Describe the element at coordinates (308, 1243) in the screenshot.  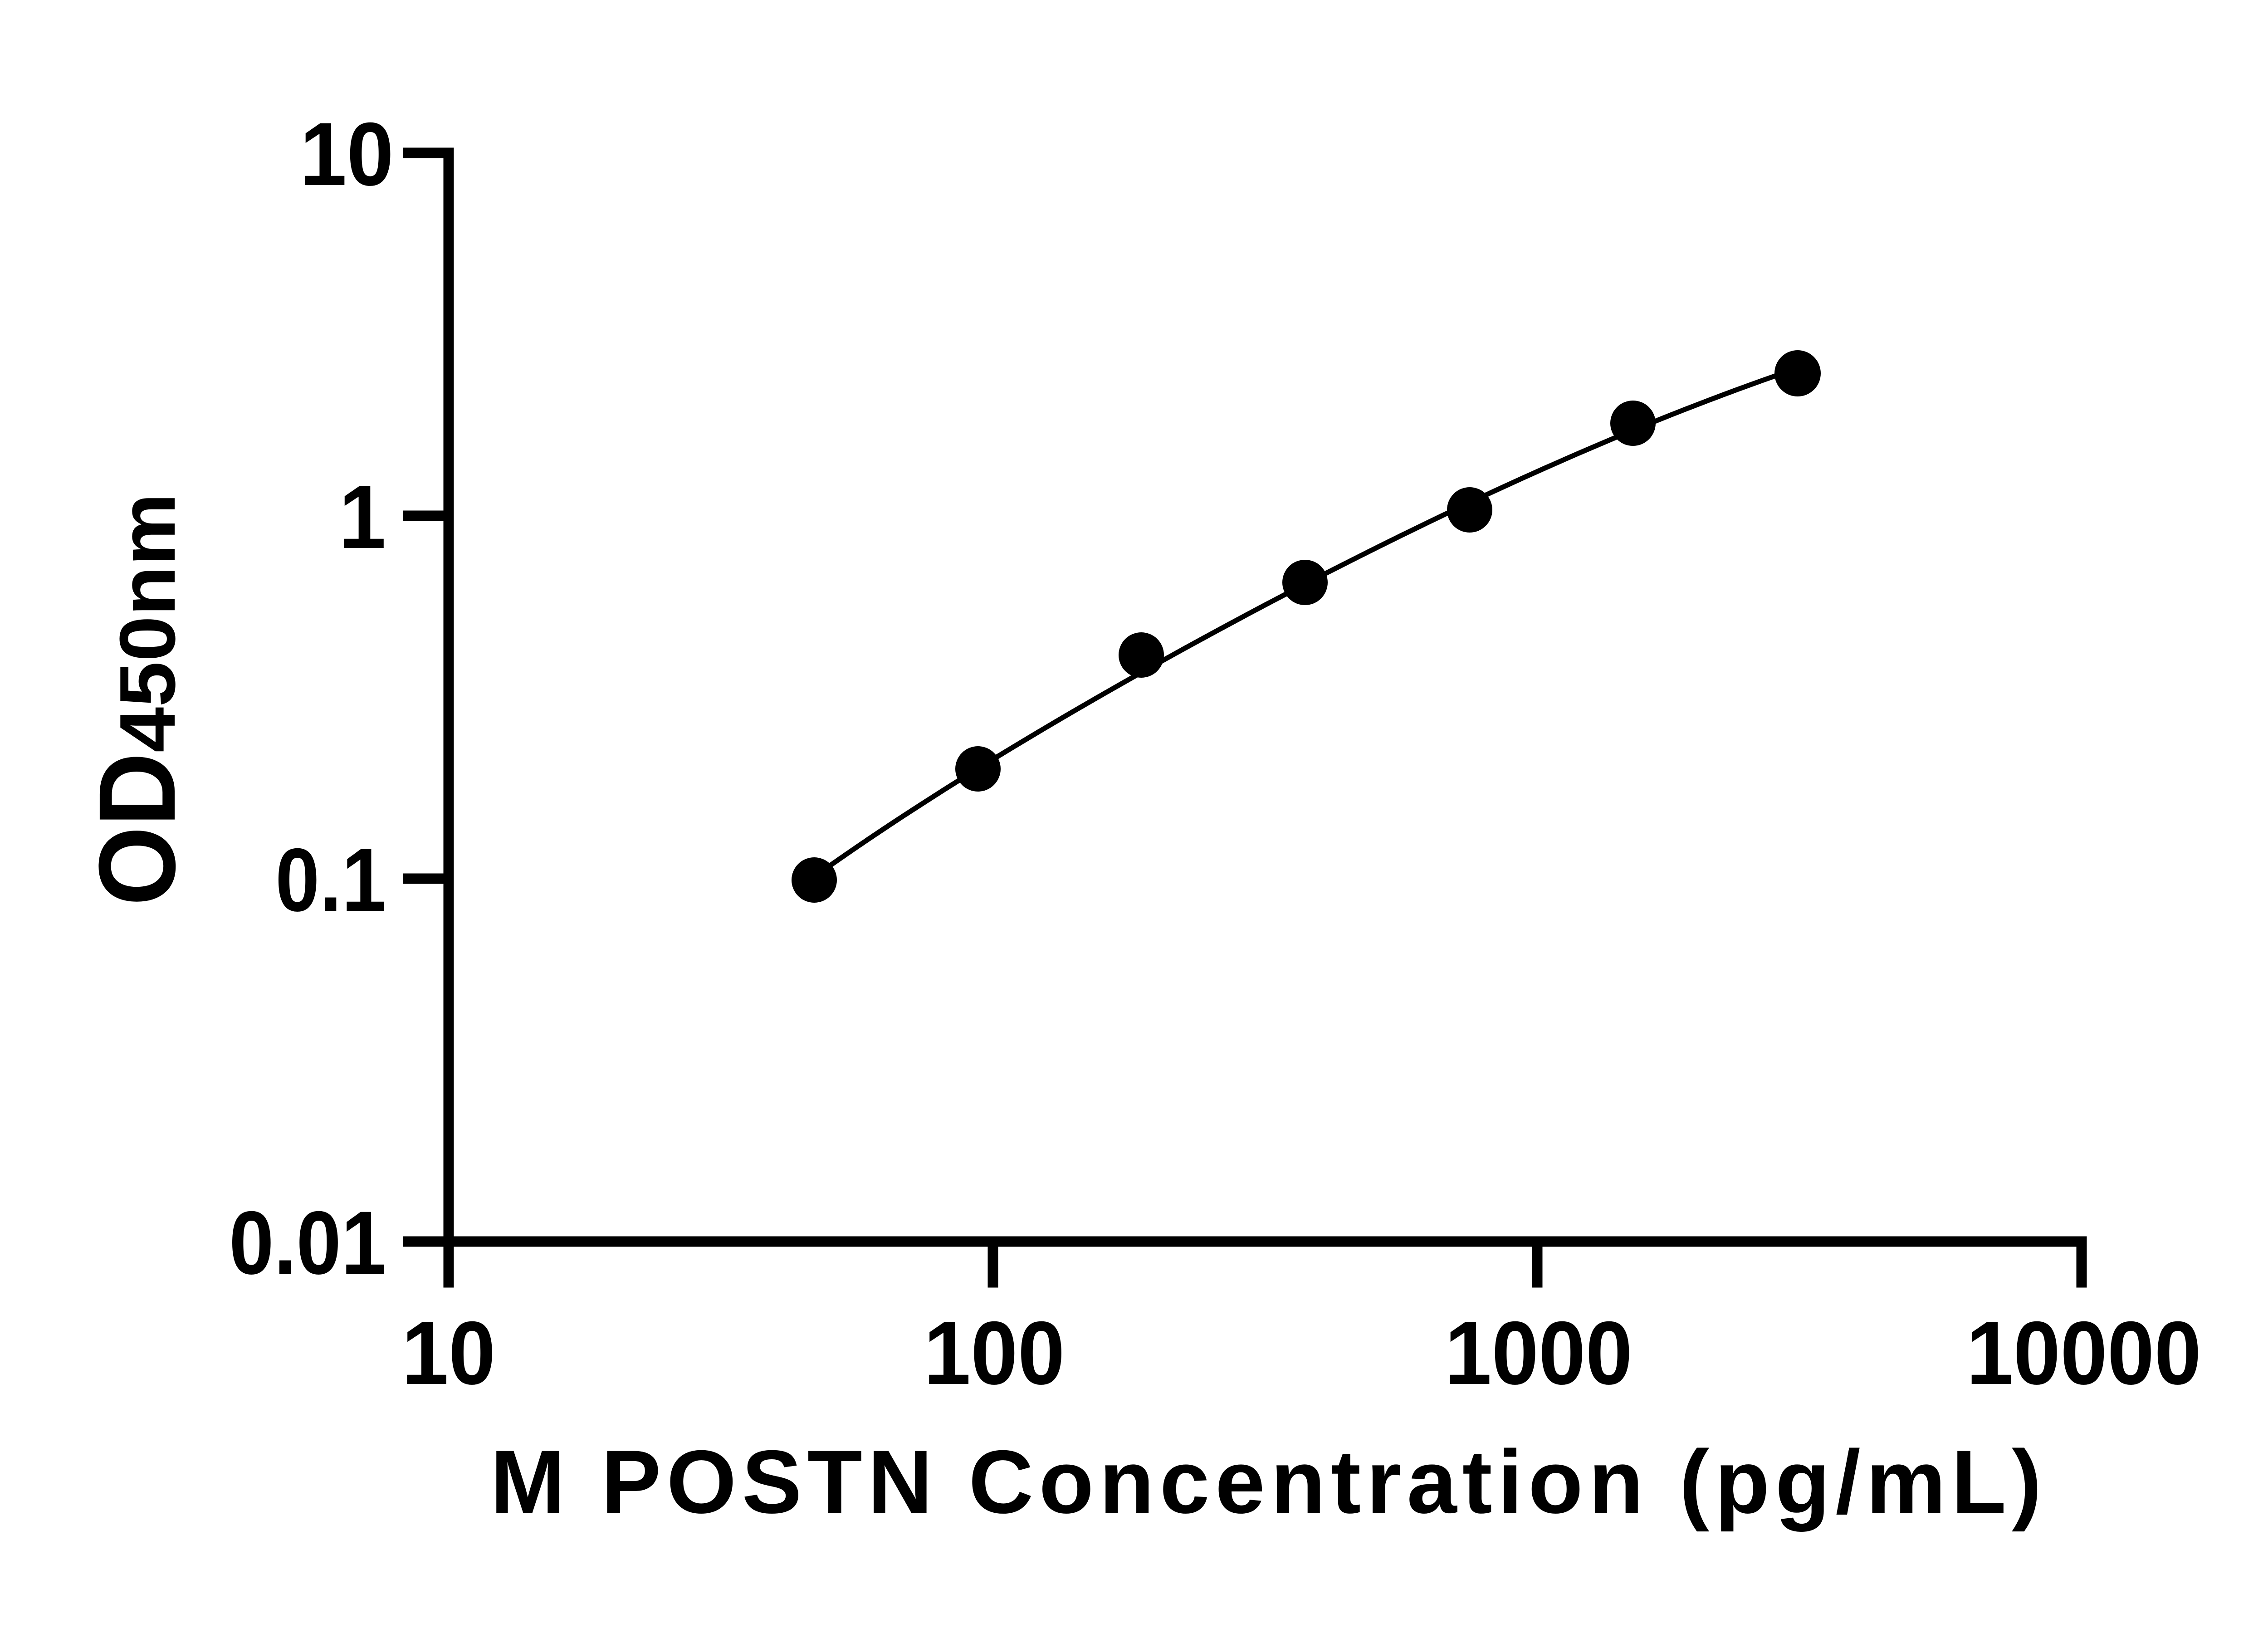
I see `svg-text: 0.01` at that location.